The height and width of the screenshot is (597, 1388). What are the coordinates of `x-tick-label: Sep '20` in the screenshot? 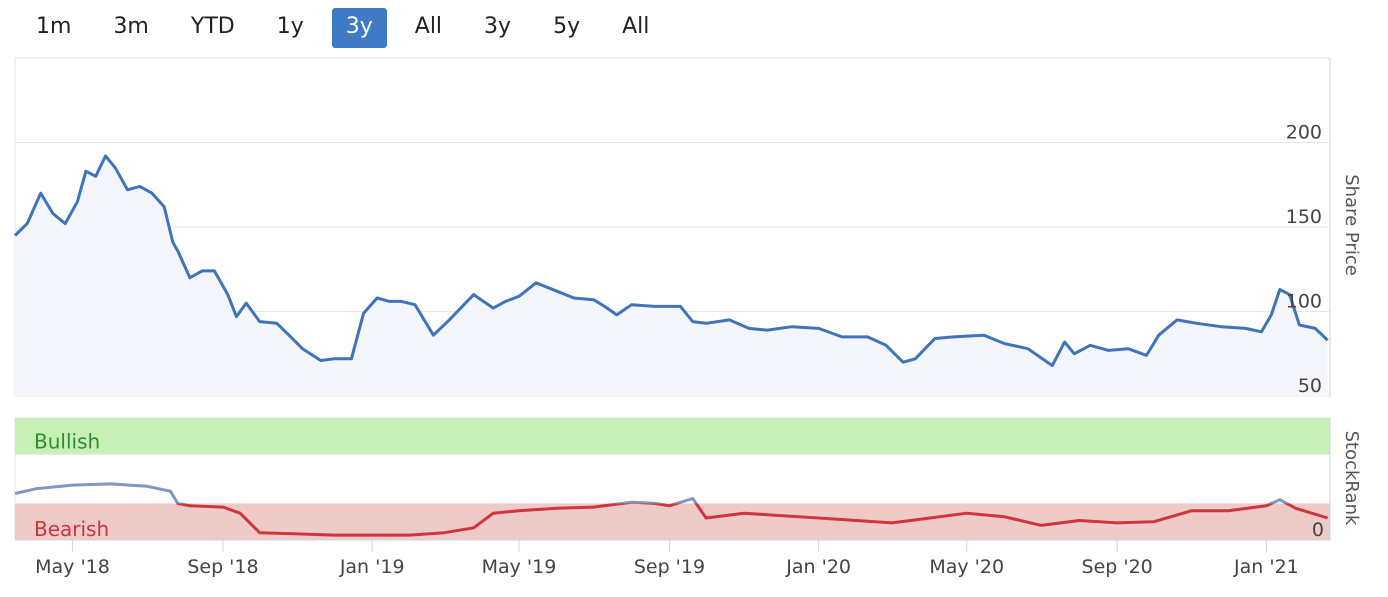 It's located at (1117, 567).